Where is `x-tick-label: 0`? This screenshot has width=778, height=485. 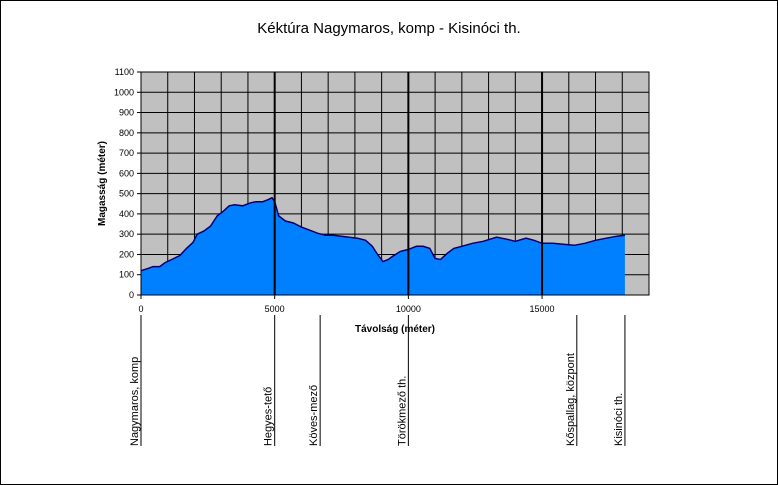 x-tick-label: 0 is located at coordinates (140, 309).